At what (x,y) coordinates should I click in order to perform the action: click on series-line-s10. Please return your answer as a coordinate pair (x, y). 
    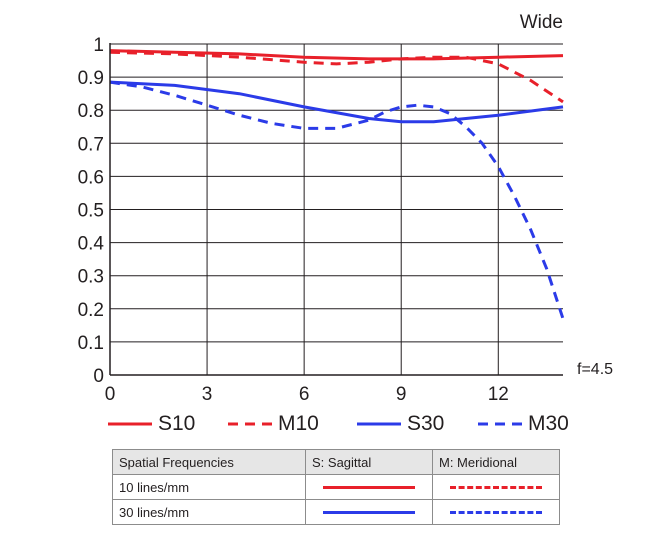
    Looking at the image, I should click on (336, 55).